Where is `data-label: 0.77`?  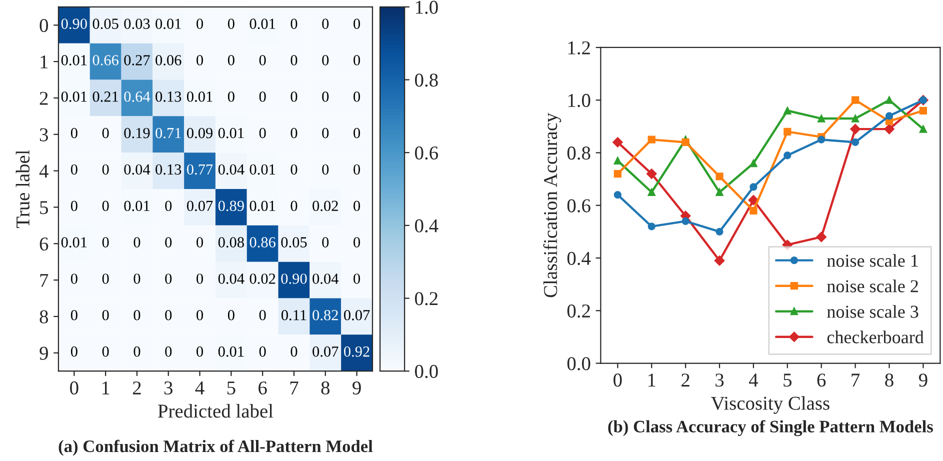 data-label: 0.77 is located at coordinates (199, 169).